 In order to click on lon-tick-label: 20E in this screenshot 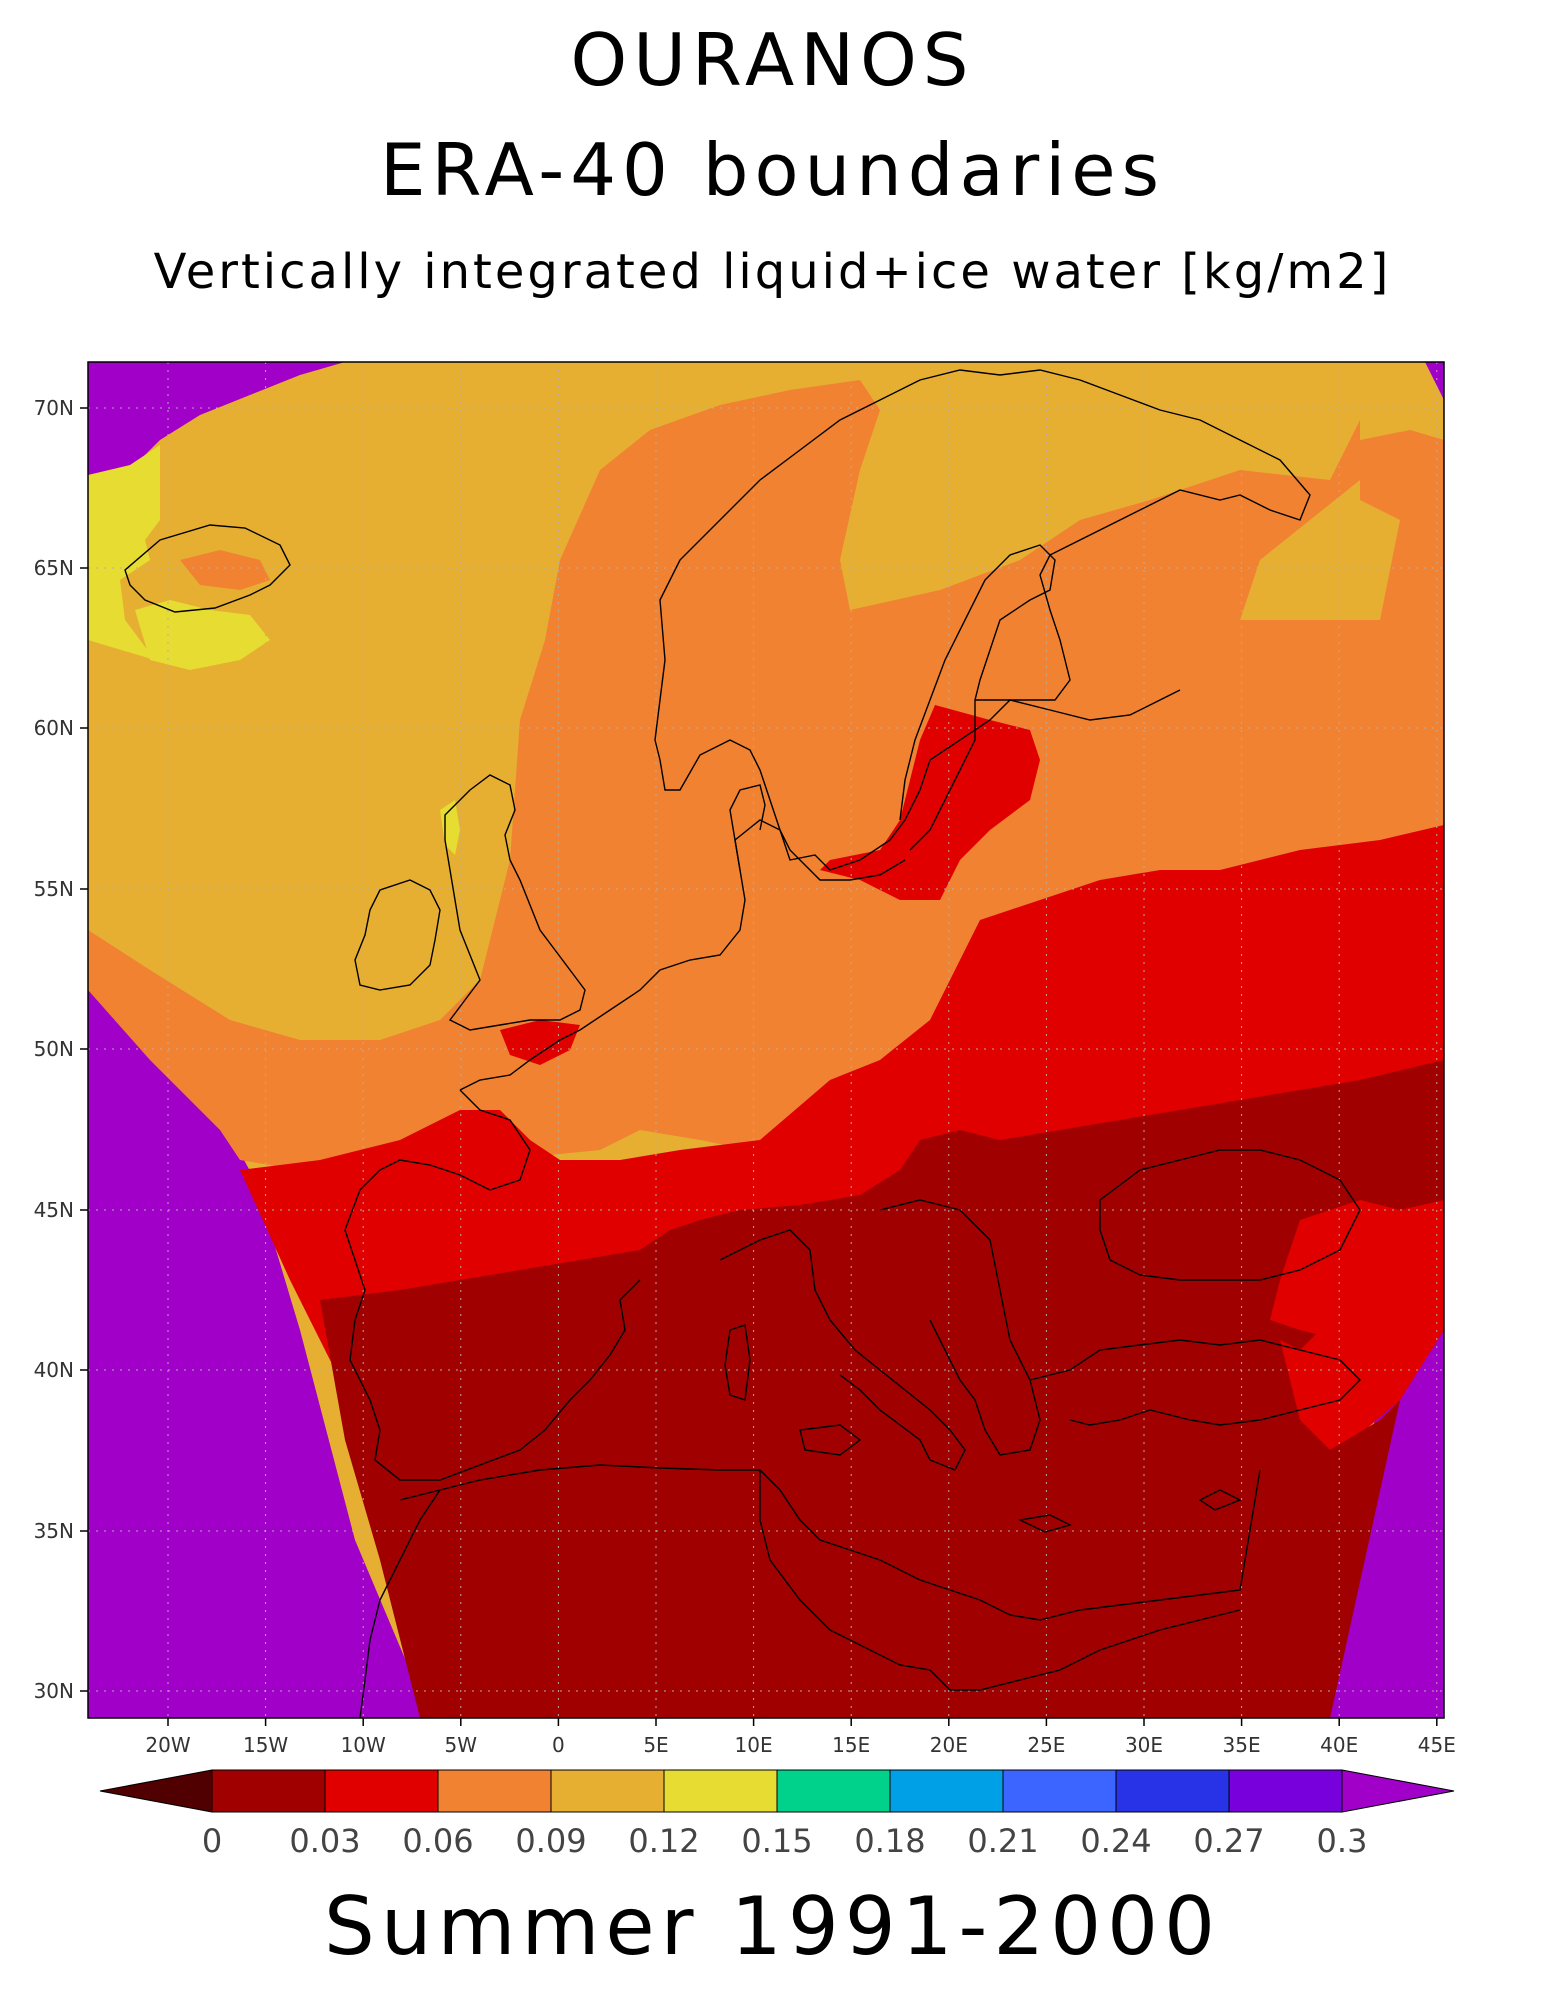, I will do `click(949, 1745)`.